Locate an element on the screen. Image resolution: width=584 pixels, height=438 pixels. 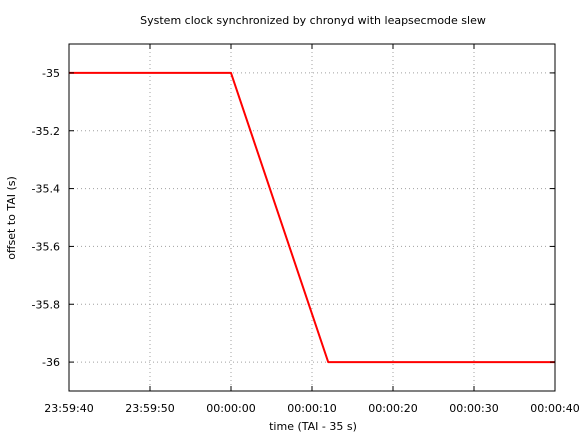
y-tick-label: -35.2 is located at coordinates (46, 131).